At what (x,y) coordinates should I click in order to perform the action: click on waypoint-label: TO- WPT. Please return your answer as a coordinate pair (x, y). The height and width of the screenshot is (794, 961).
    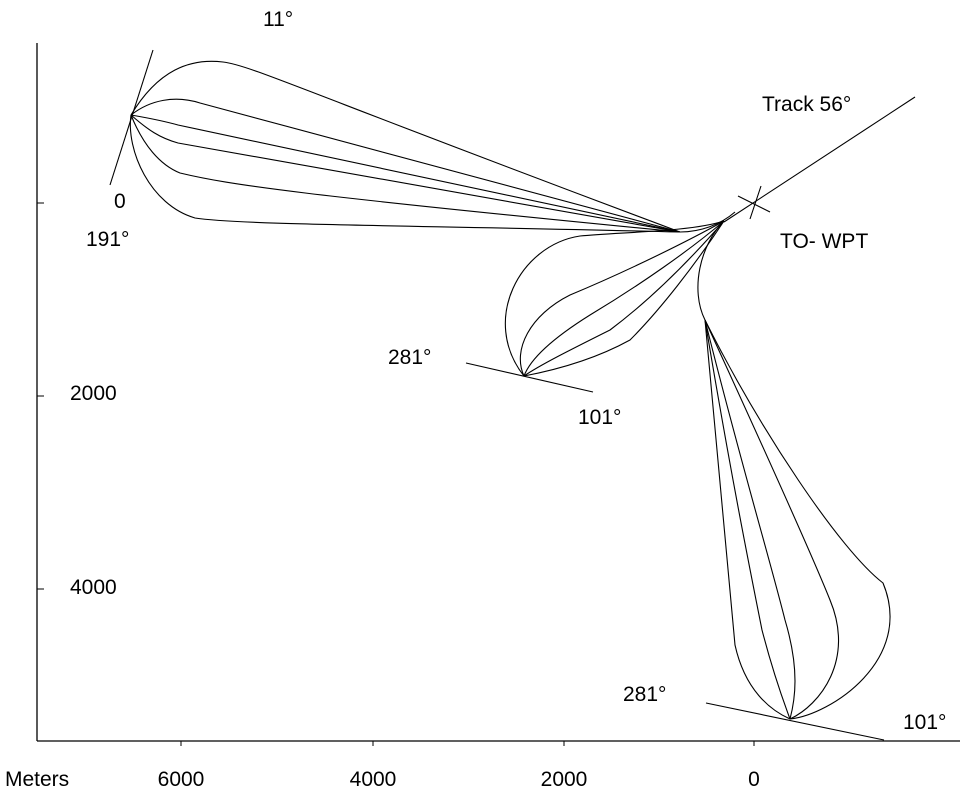
    Looking at the image, I should click on (824, 241).